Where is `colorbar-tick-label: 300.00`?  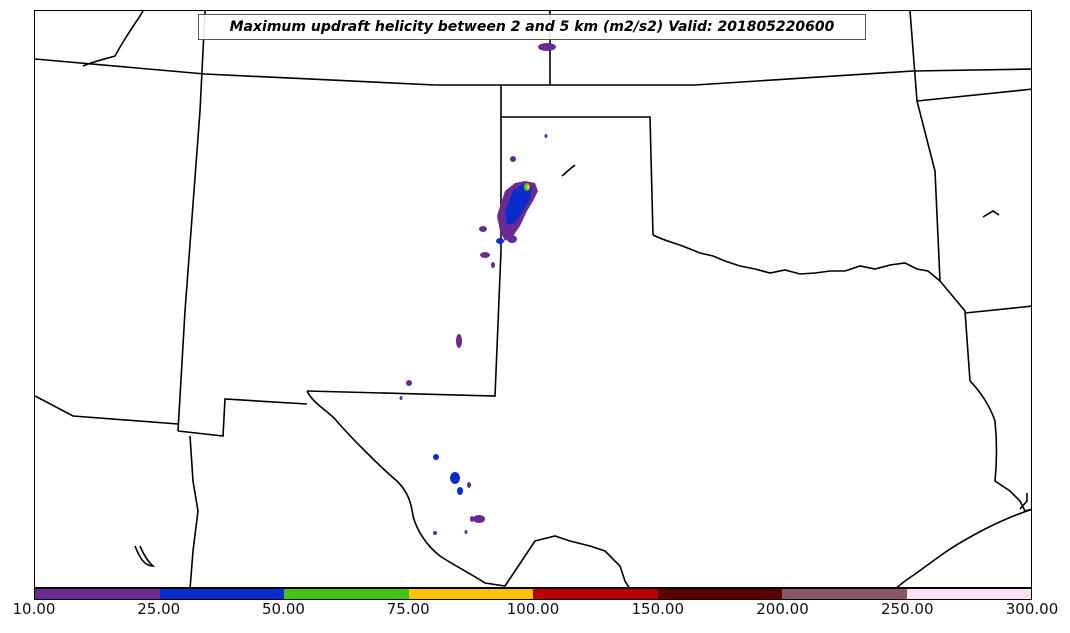
colorbar-tick-label: 300.00 is located at coordinates (1032, 609).